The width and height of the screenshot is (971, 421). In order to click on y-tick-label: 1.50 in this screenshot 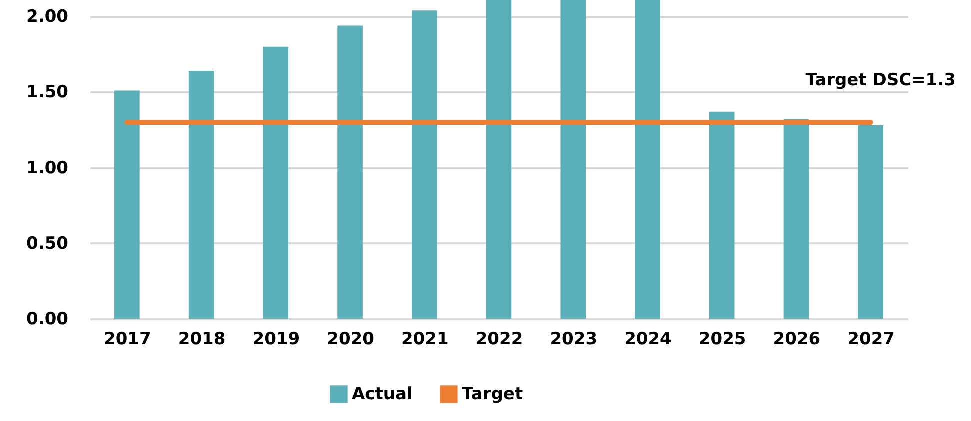, I will do `click(47, 92)`.